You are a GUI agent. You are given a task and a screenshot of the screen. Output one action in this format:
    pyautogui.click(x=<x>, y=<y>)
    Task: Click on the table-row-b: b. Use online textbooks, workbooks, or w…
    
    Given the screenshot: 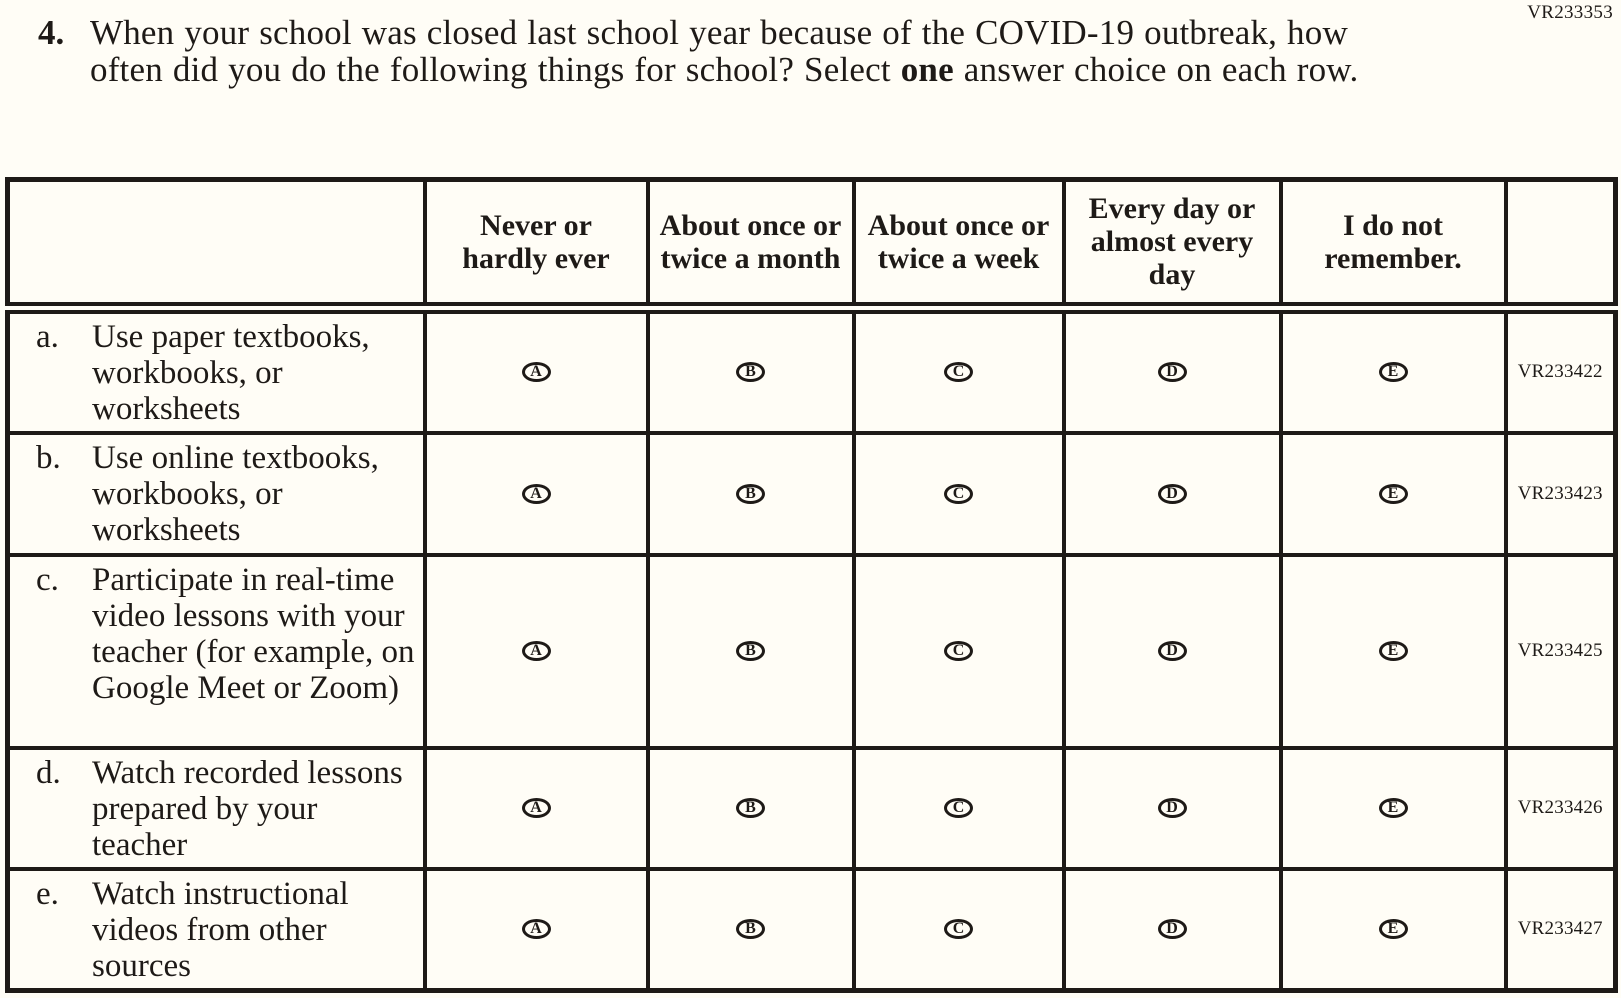 What is the action you would take?
    pyautogui.click(x=811, y=493)
    